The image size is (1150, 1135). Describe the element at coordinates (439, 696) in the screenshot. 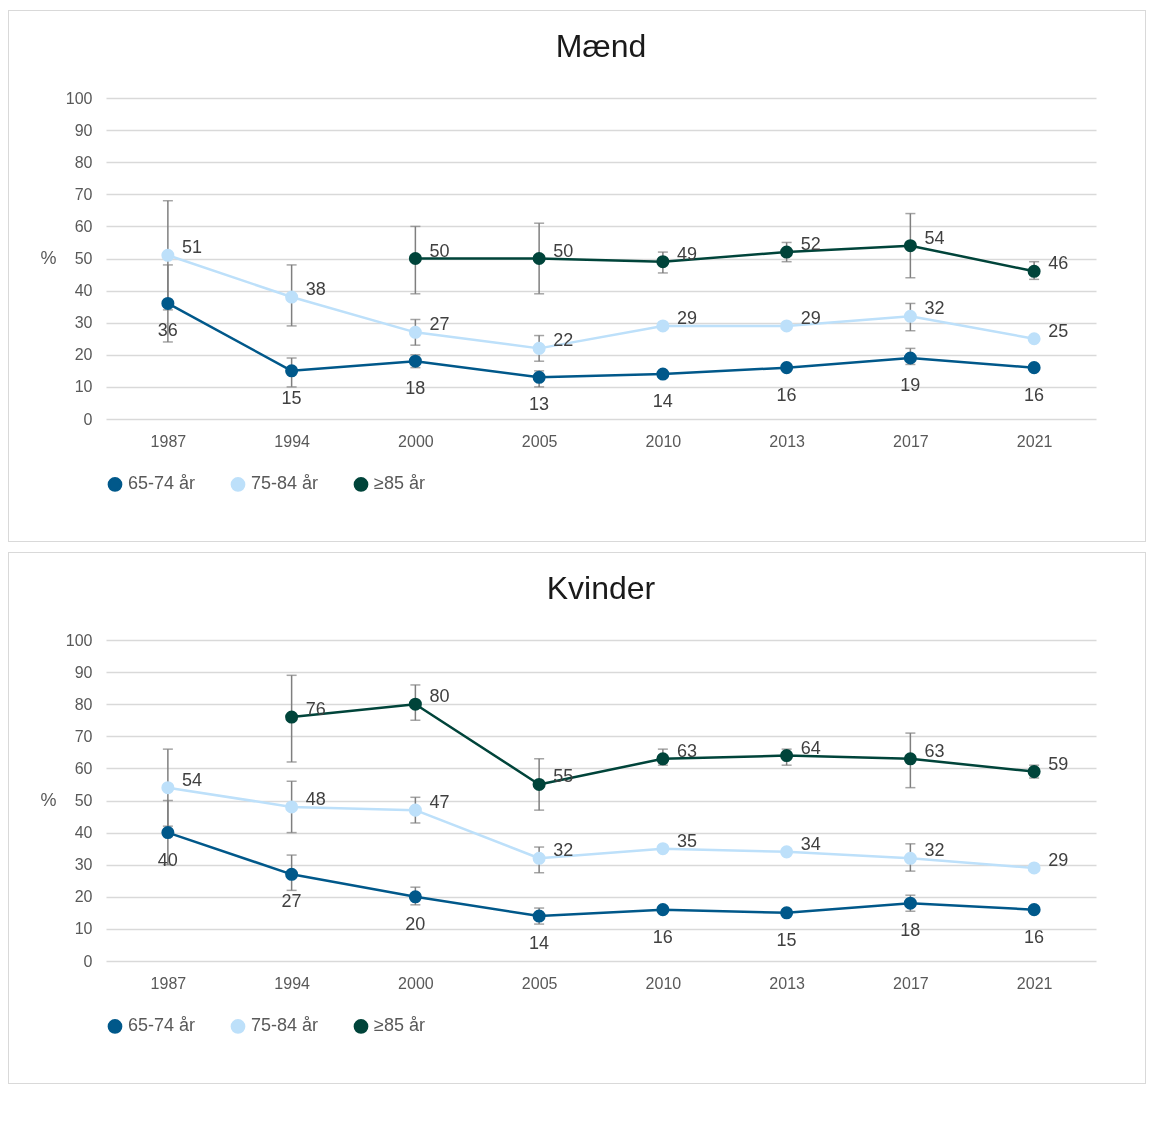

I see `data-label: 80` at that location.